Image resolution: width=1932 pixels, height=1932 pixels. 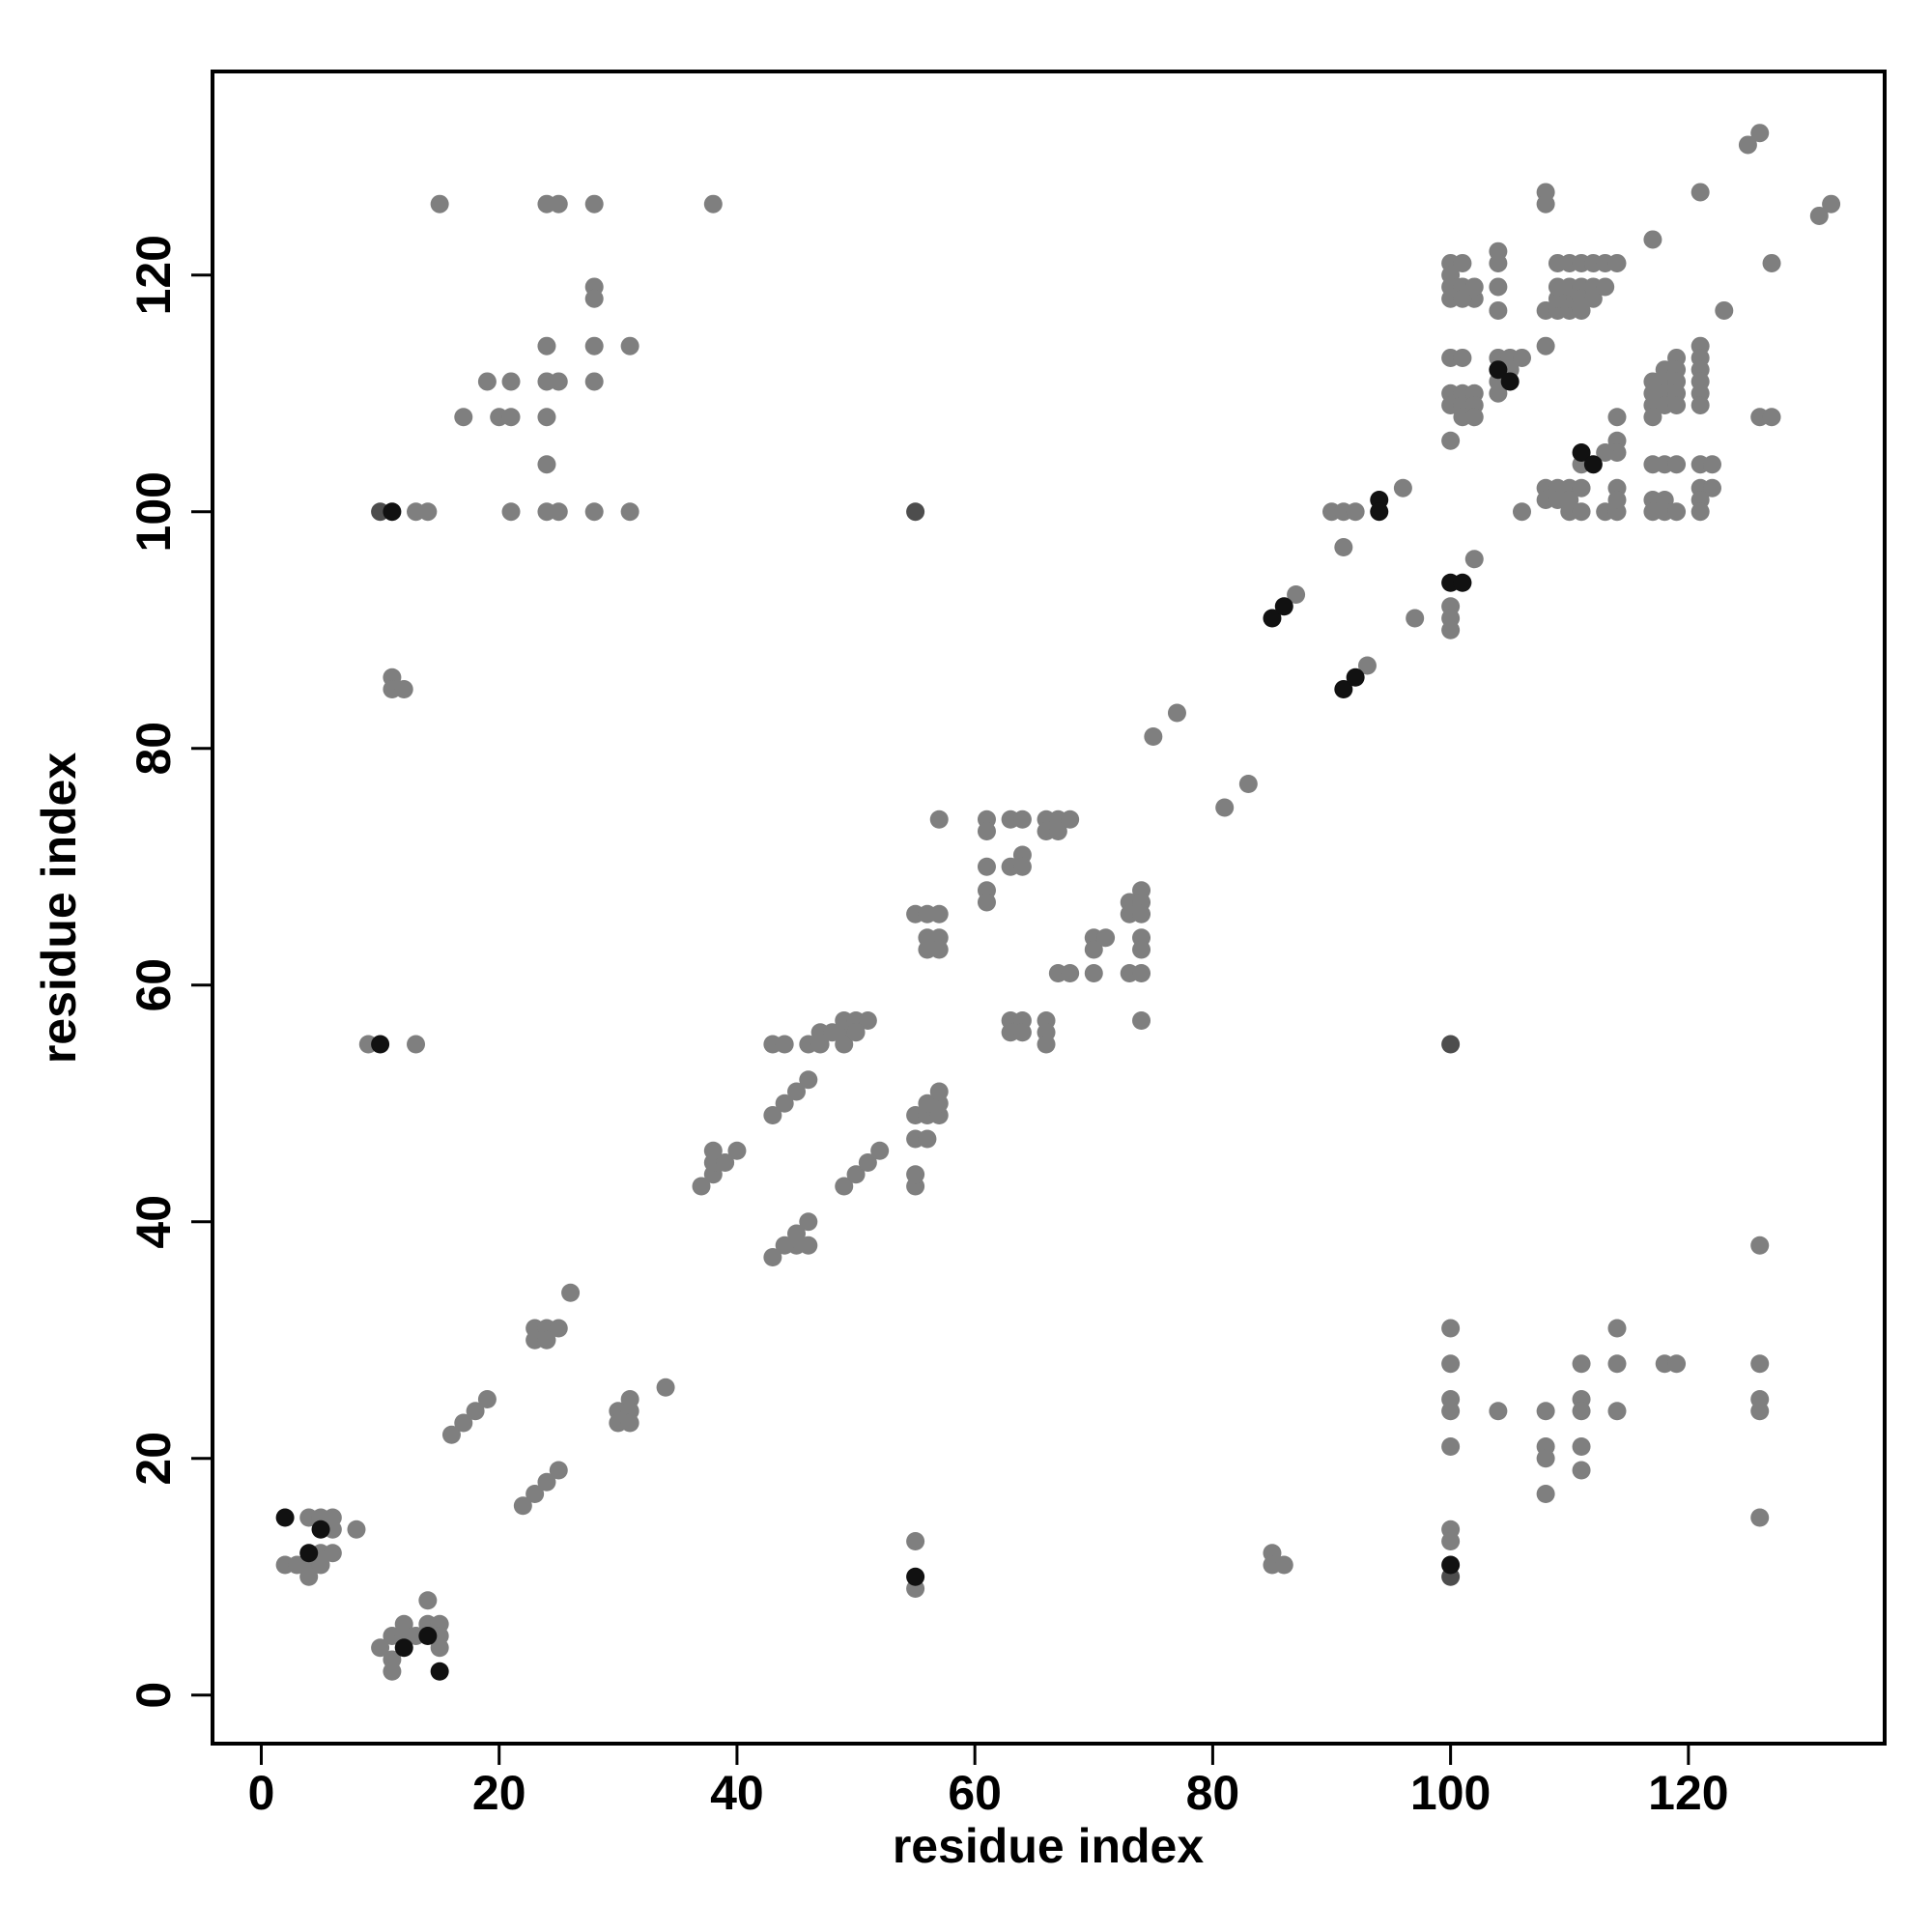 What do you see at coordinates (154, 1459) in the screenshot?
I see `y-tick-label: 20` at bounding box center [154, 1459].